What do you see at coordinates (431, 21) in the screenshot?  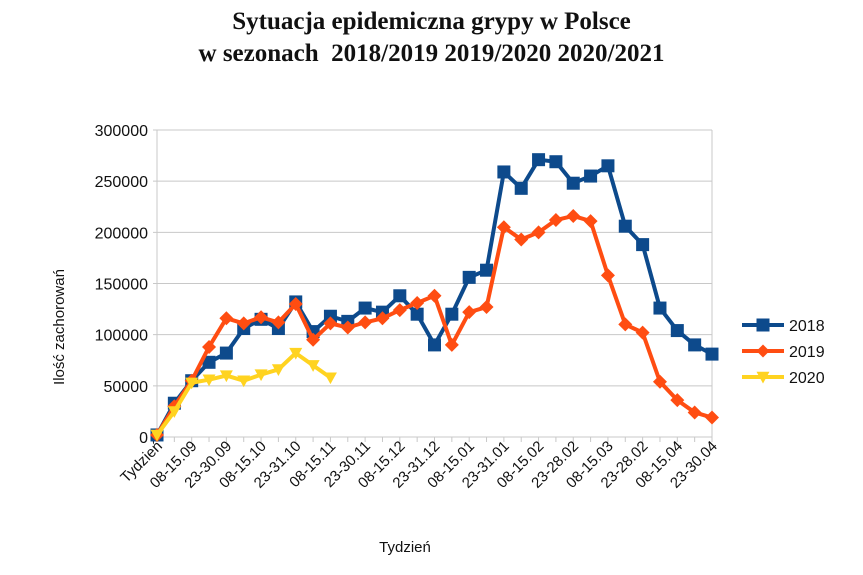 I see `chart-title: Sytuacja epidemiczna grypy w Polsce` at bounding box center [431, 21].